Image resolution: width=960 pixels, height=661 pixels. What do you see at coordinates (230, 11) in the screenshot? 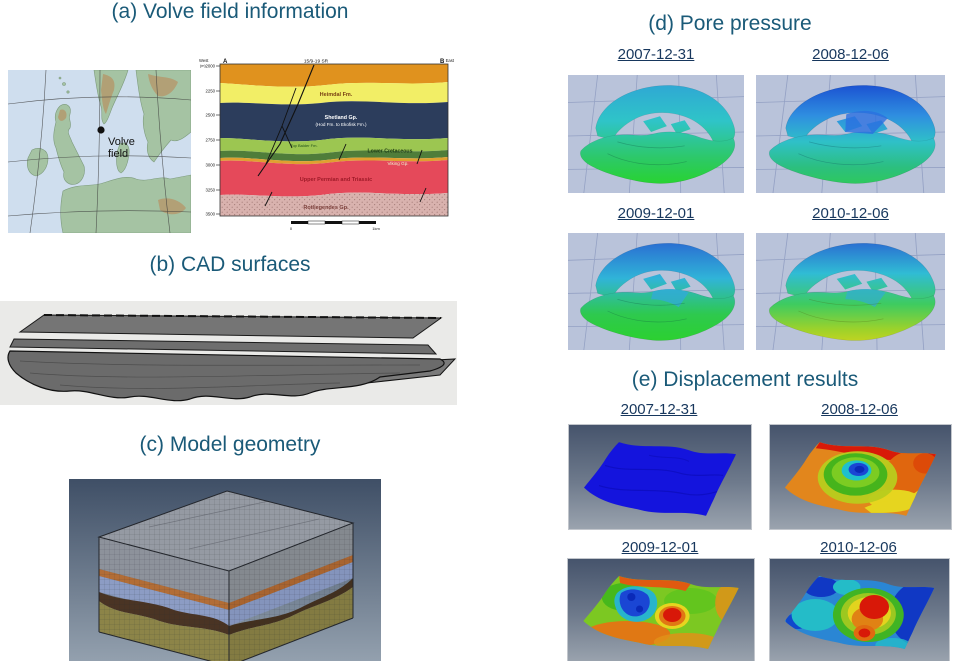
I see `panel-a-title: (a) Volve field information` at bounding box center [230, 11].